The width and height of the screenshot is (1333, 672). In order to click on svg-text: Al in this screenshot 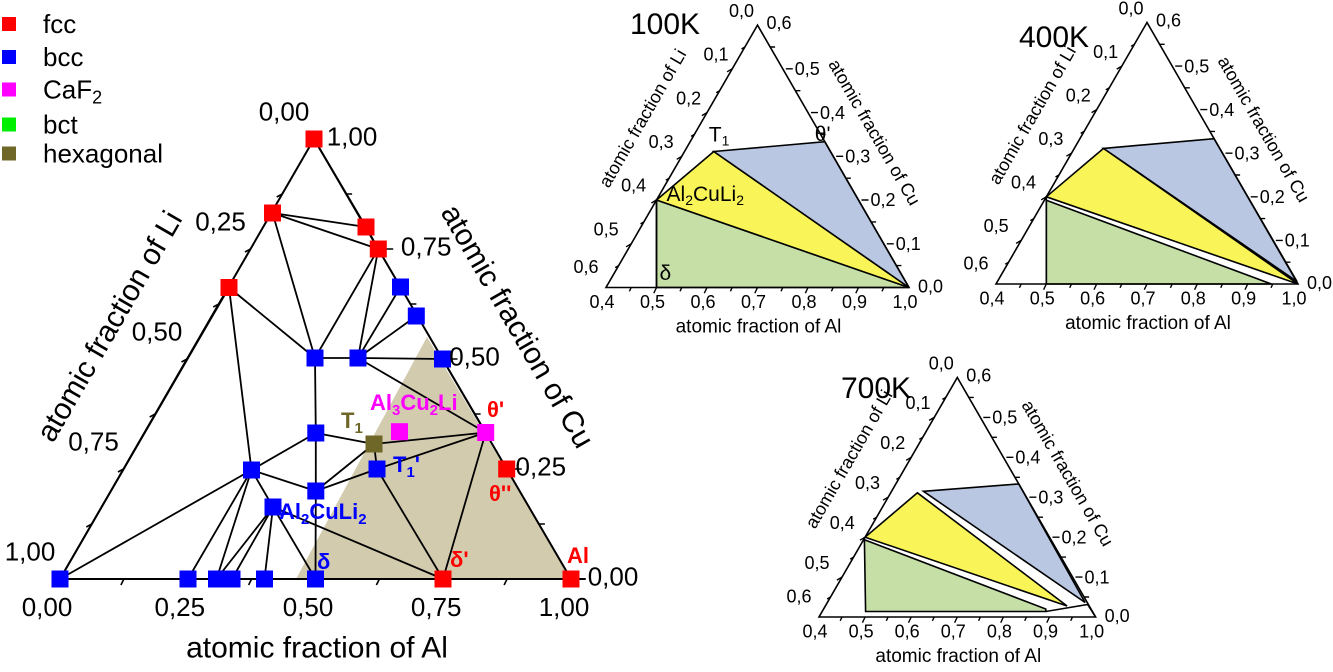, I will do `click(578, 555)`.